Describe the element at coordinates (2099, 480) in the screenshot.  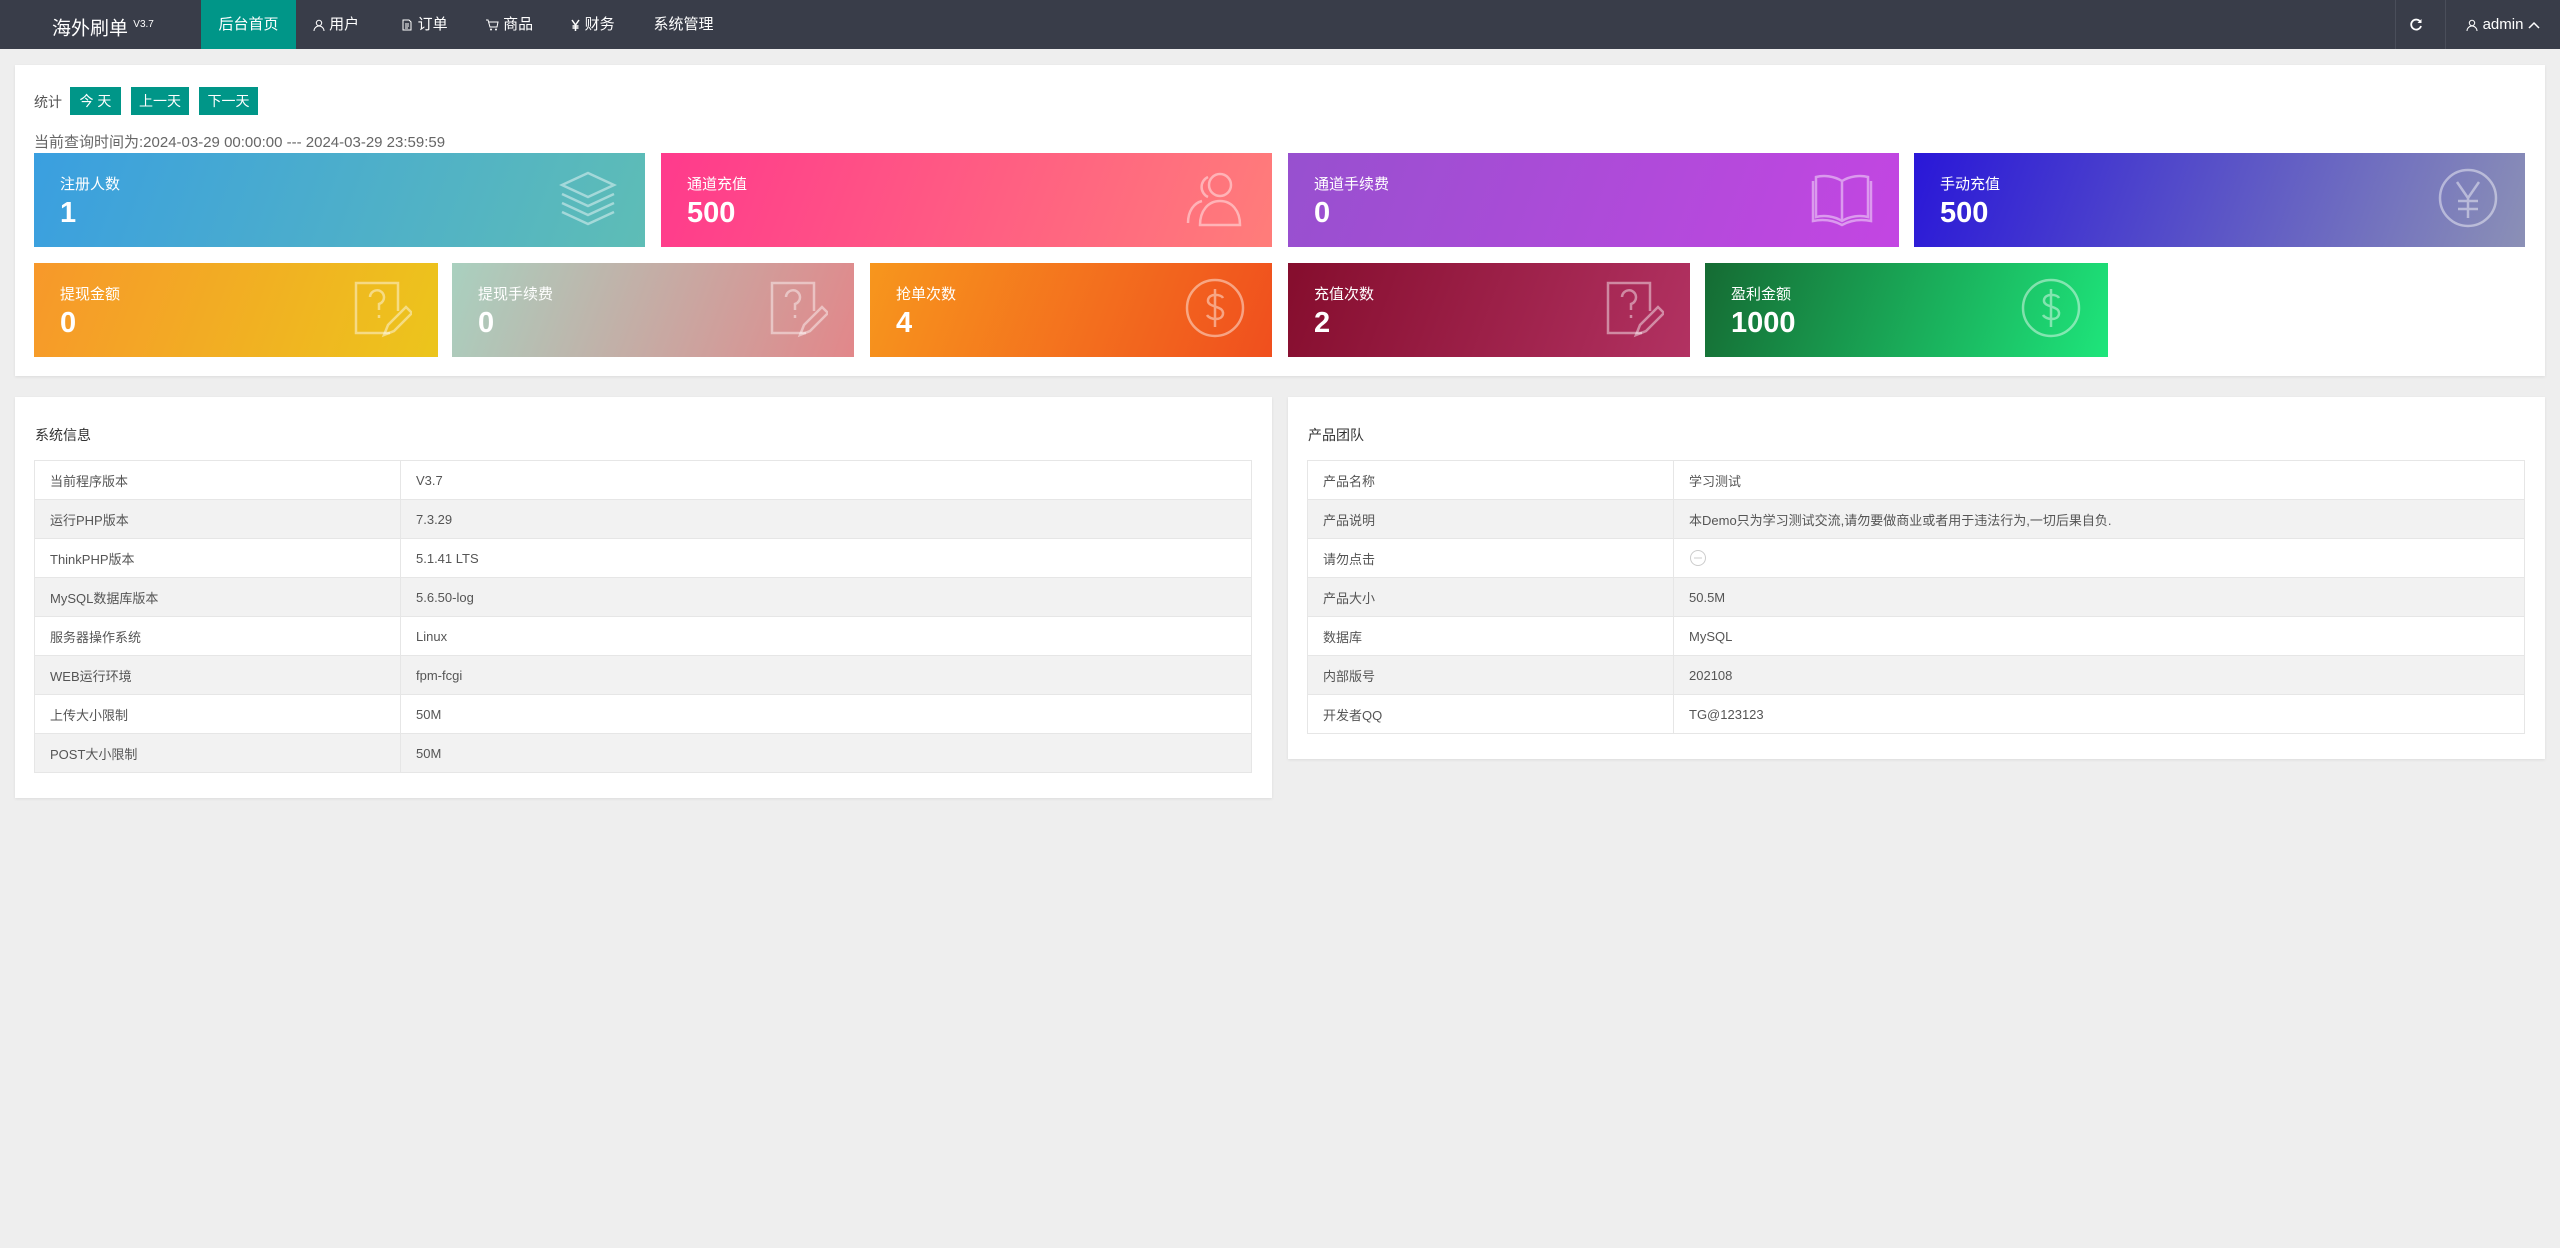
I see `row-value: 学习测试` at that location.